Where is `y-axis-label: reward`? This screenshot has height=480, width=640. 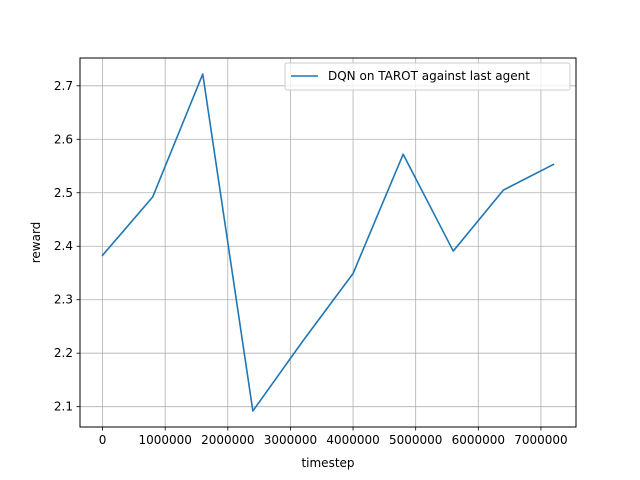
y-axis-label: reward is located at coordinates (36, 243).